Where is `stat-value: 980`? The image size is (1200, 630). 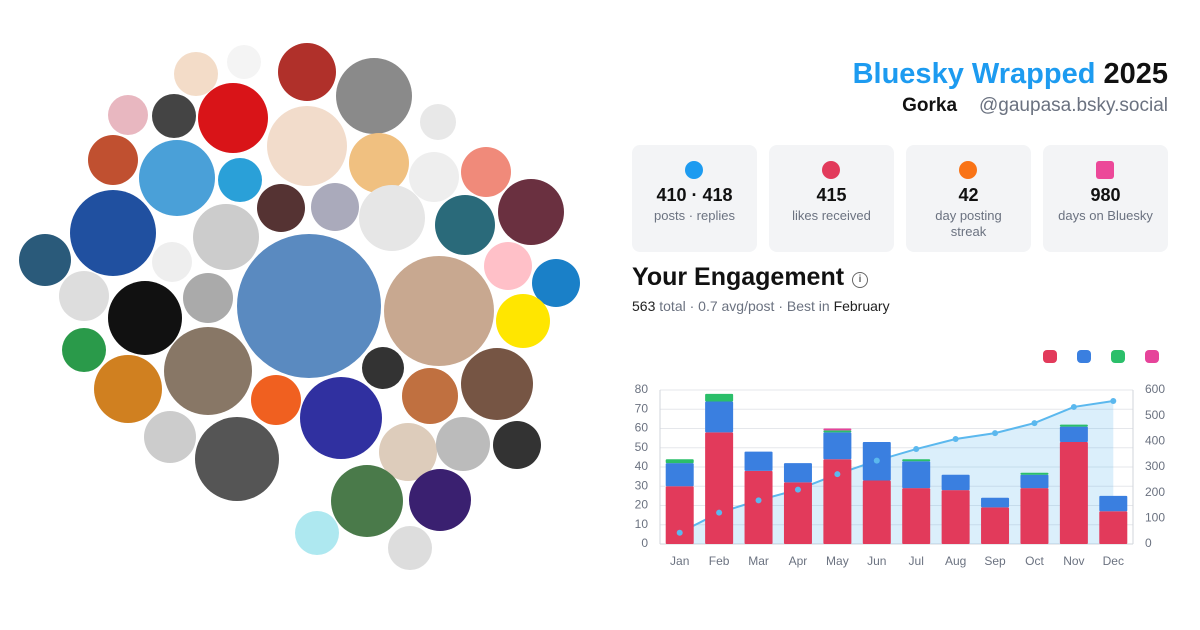 stat-value: 980 is located at coordinates (1105, 195).